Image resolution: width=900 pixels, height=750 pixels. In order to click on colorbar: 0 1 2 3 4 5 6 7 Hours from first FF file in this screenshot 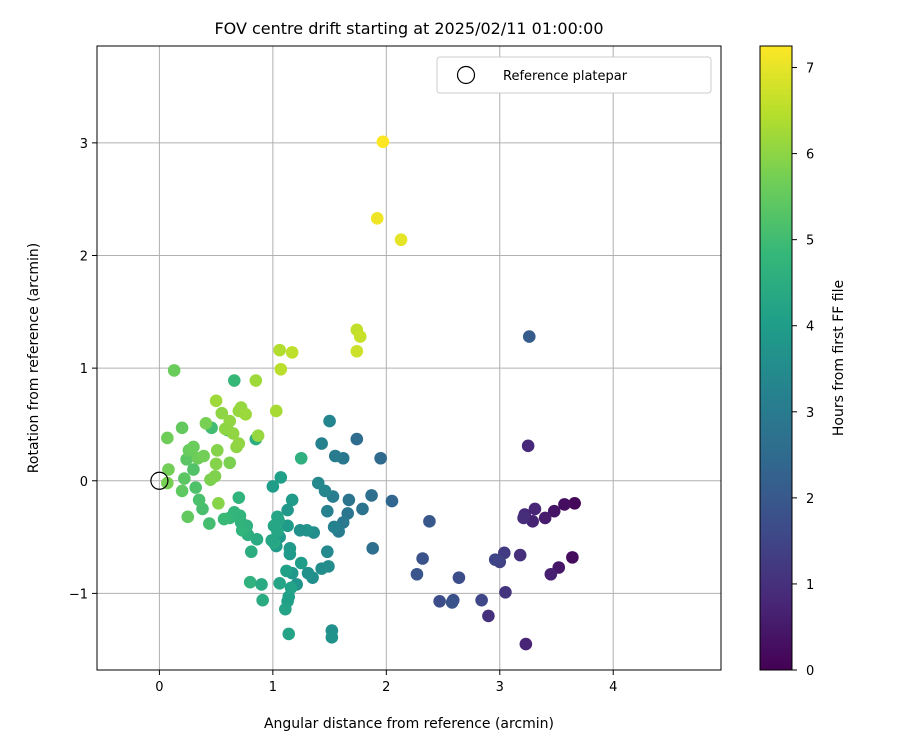, I will do `click(803, 362)`.